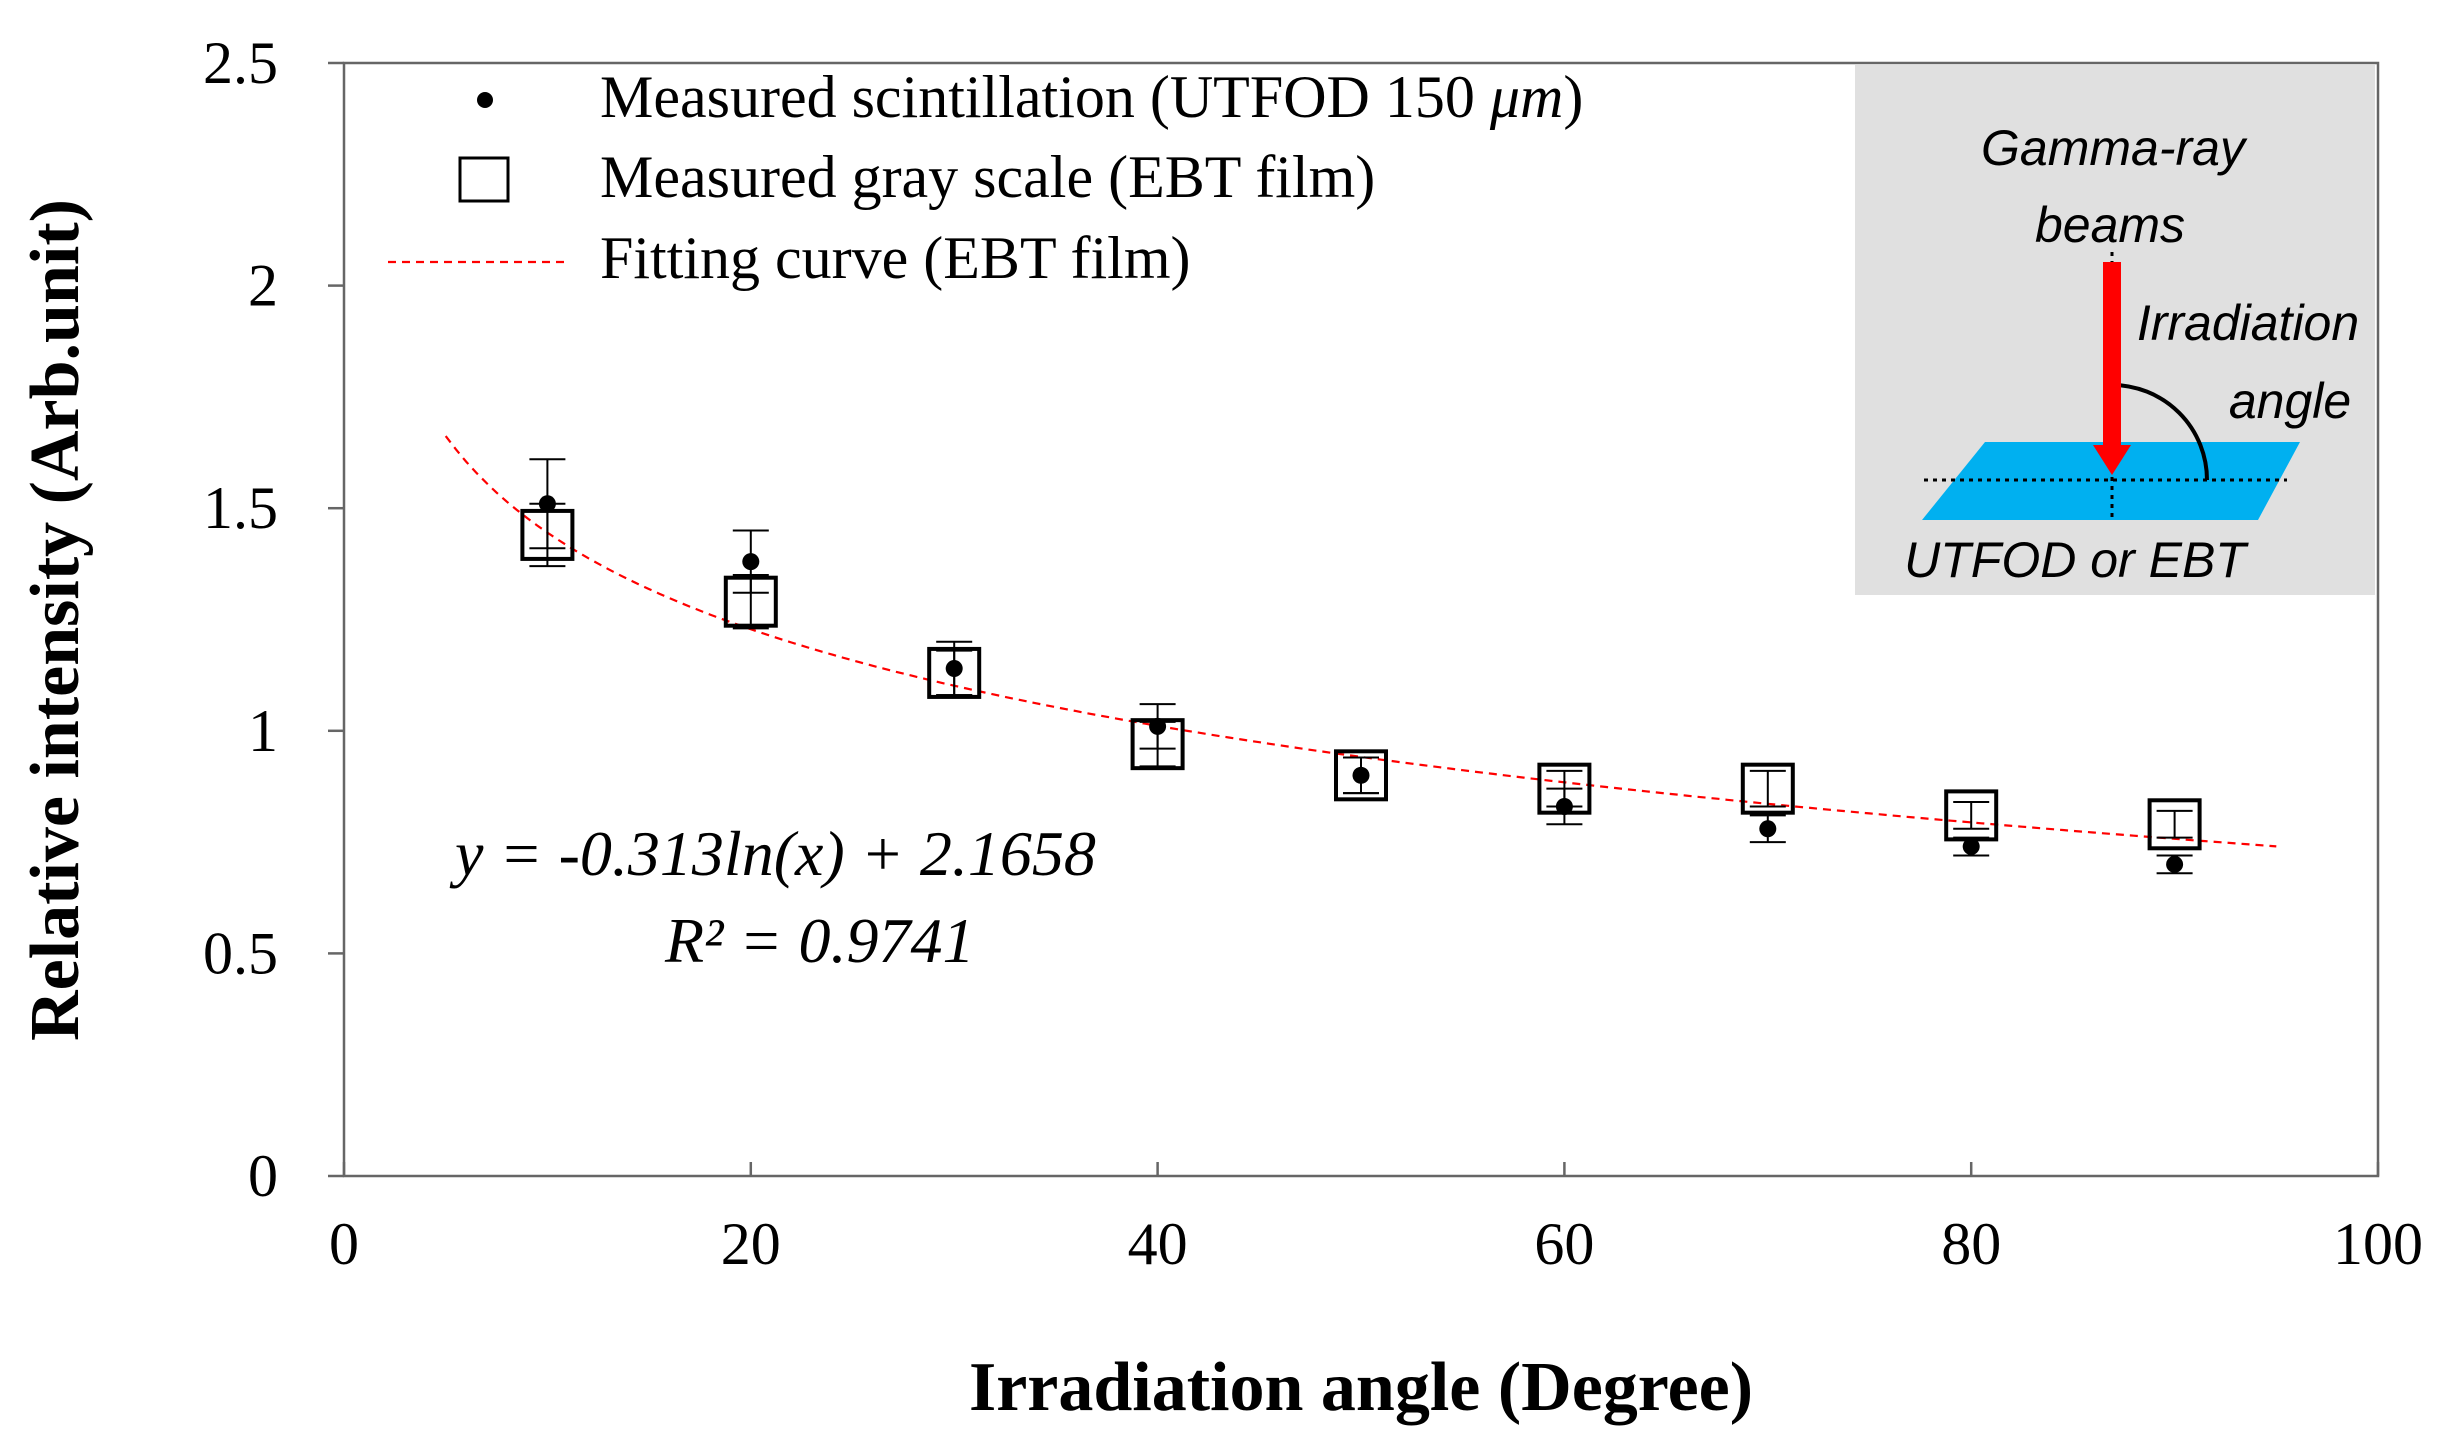 This screenshot has width=2448, height=1447. Describe the element at coordinates (1971, 1244) in the screenshot. I see `x-tick-label: 80` at that location.